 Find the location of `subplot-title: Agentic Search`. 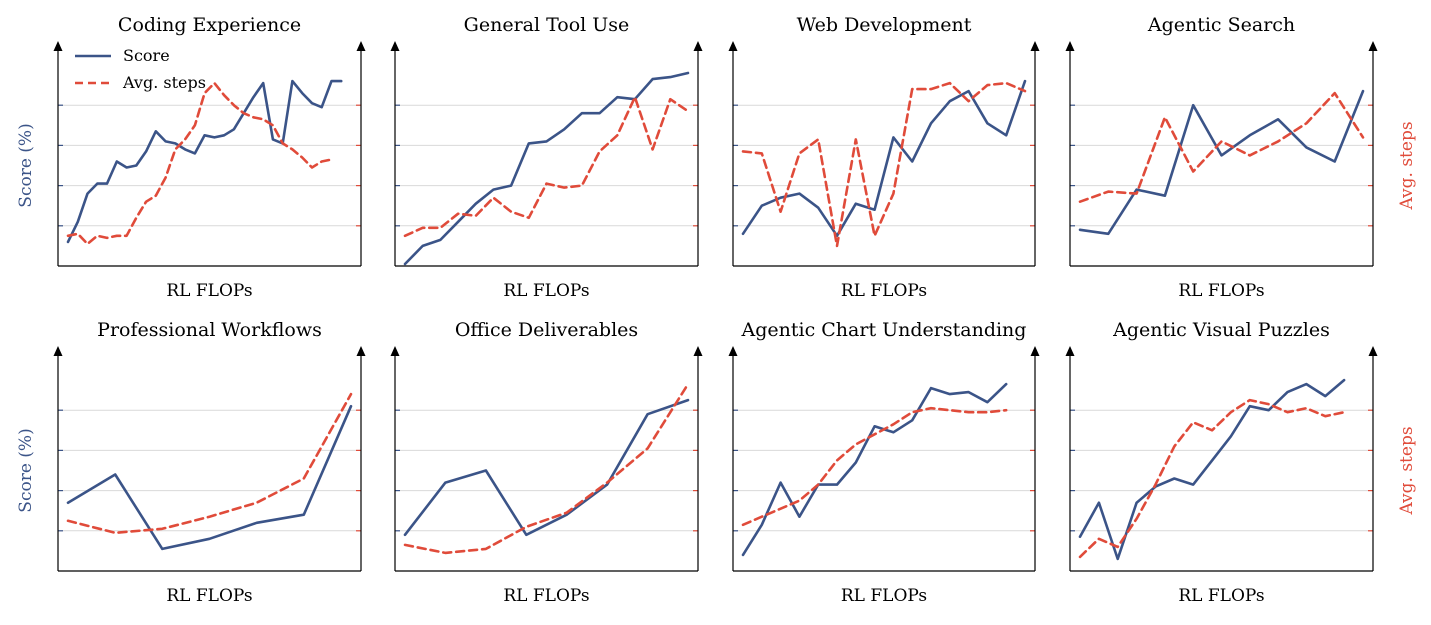

subplot-title: Agentic Search is located at coordinates (1221, 25).